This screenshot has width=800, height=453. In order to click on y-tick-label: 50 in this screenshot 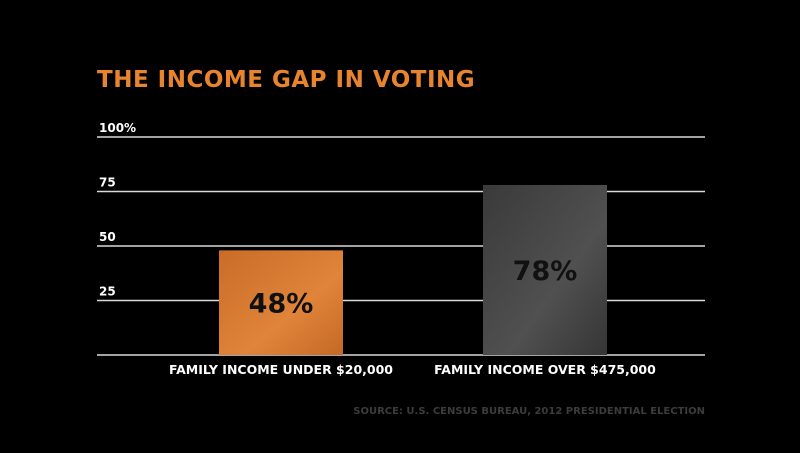, I will do `click(107, 237)`.